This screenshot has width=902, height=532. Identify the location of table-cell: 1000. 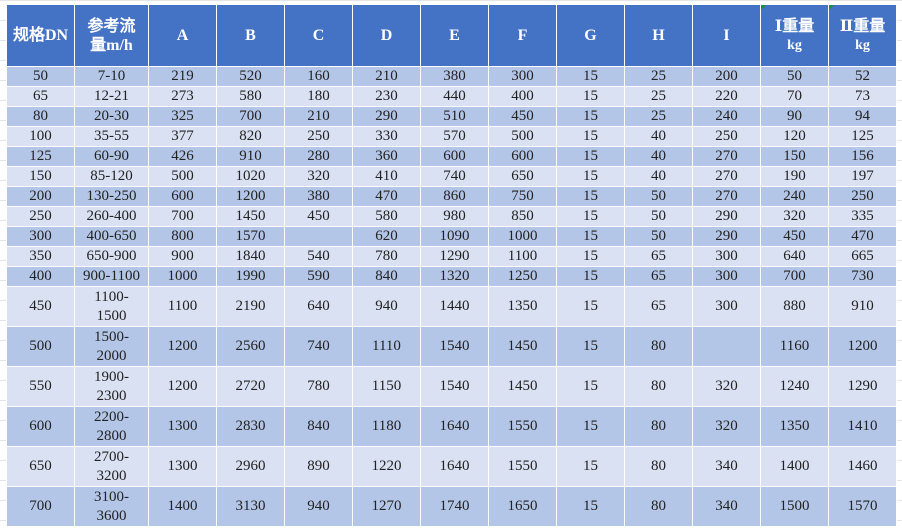
(522, 236).